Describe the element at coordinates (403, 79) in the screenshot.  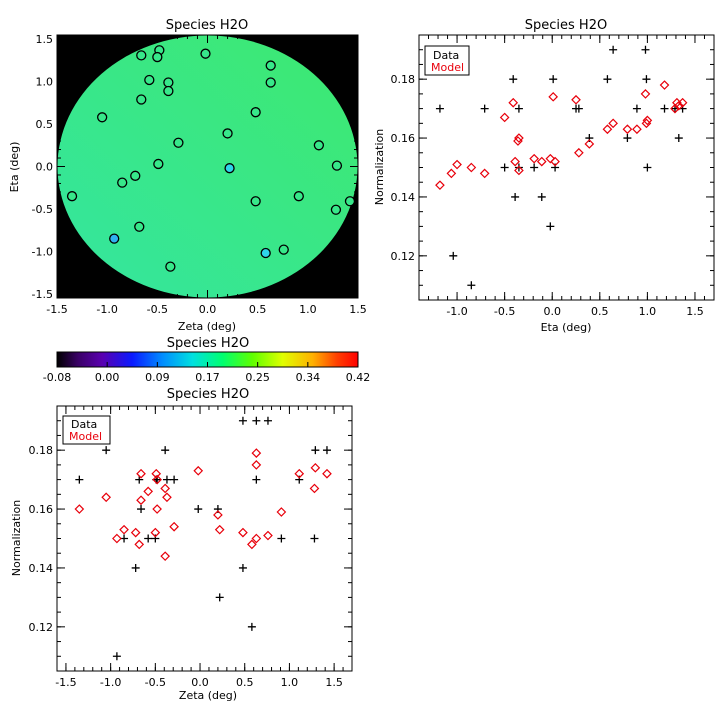
I see `eta-ytick-label: 0.18` at that location.